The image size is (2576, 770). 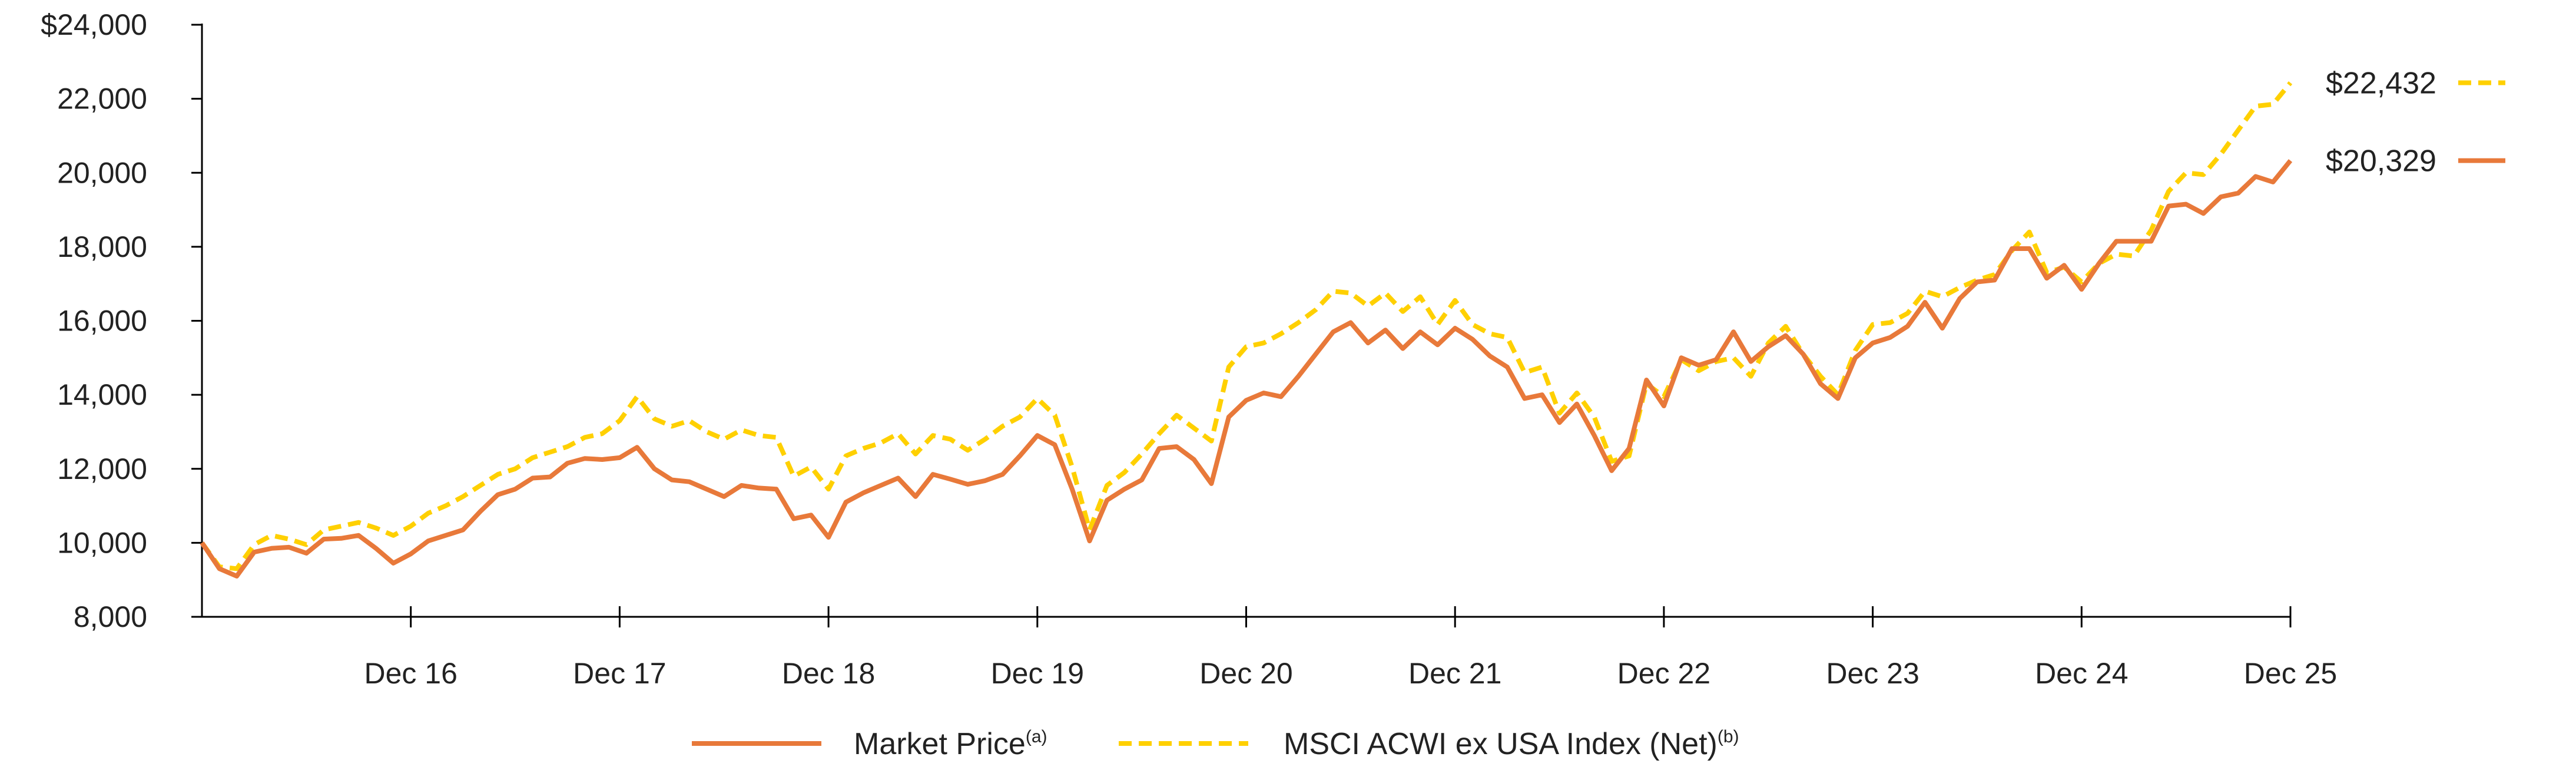 What do you see at coordinates (2081, 674) in the screenshot?
I see `x-tick-label: Dec 24` at bounding box center [2081, 674].